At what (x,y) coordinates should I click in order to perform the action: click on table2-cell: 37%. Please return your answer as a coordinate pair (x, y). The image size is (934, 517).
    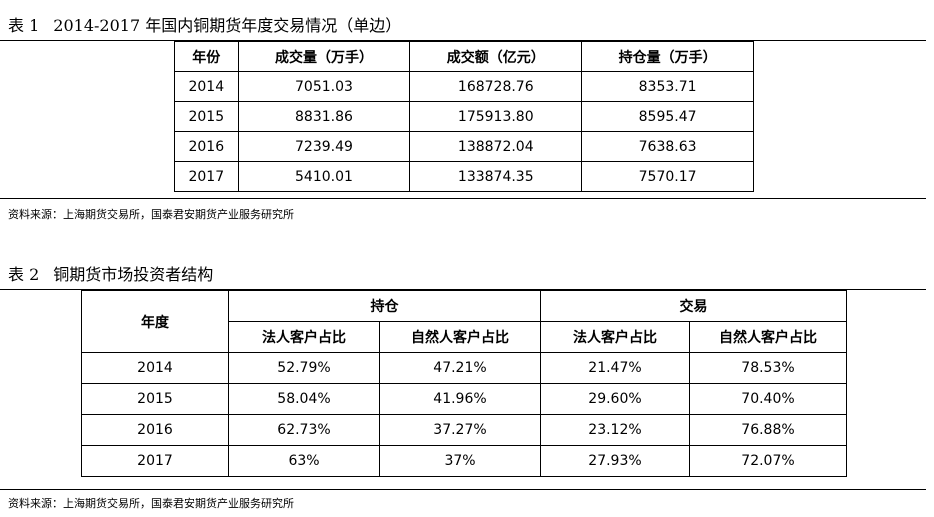
    Looking at the image, I should click on (460, 461).